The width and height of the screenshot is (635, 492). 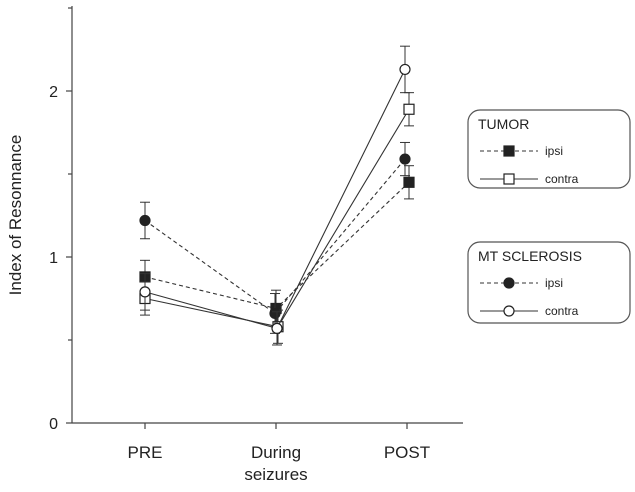 I want to click on legend: TUMOR ipsi contra MT SCLEROSIS ipsi contra, so click(x=549, y=216).